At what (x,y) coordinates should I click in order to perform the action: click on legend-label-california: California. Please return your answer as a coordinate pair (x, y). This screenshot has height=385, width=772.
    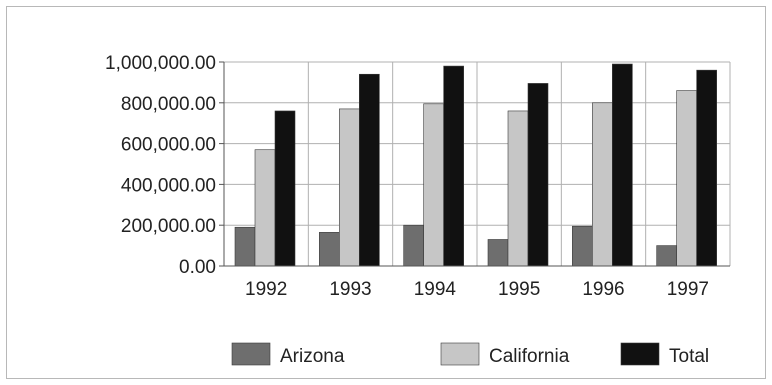
    Looking at the image, I should click on (529, 356).